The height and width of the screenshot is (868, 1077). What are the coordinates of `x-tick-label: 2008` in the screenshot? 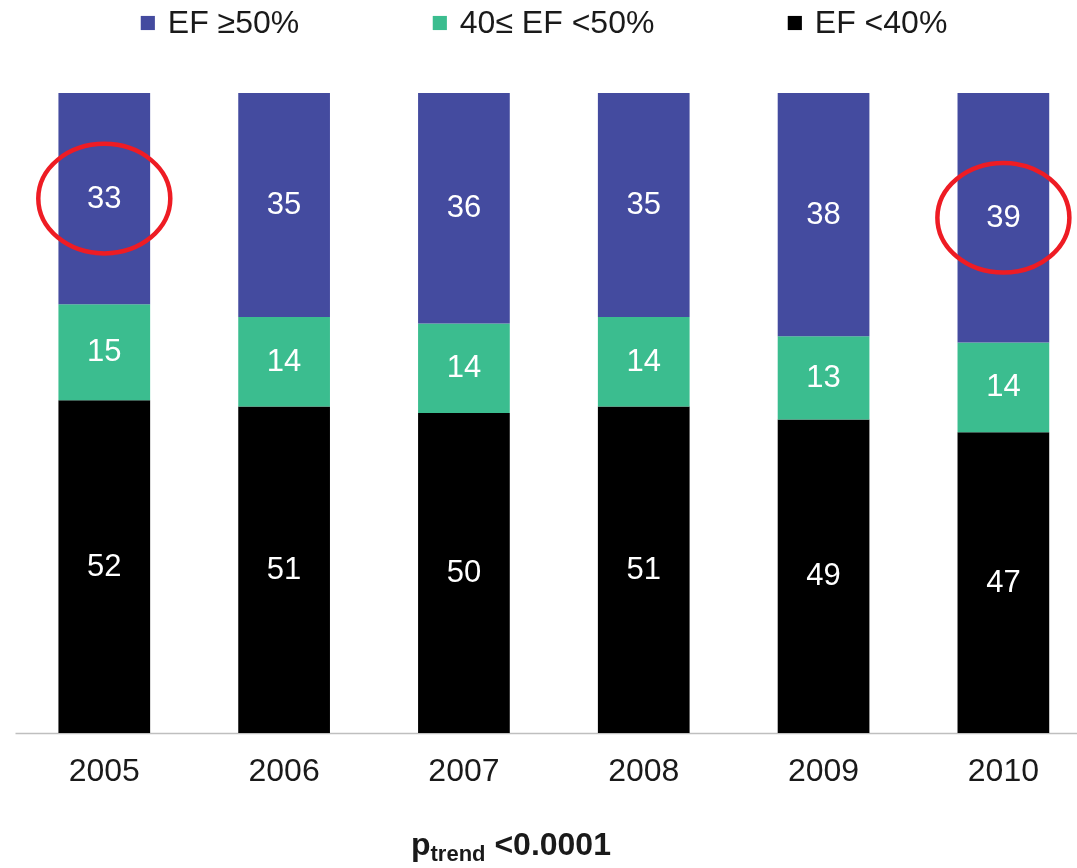 It's located at (644, 769).